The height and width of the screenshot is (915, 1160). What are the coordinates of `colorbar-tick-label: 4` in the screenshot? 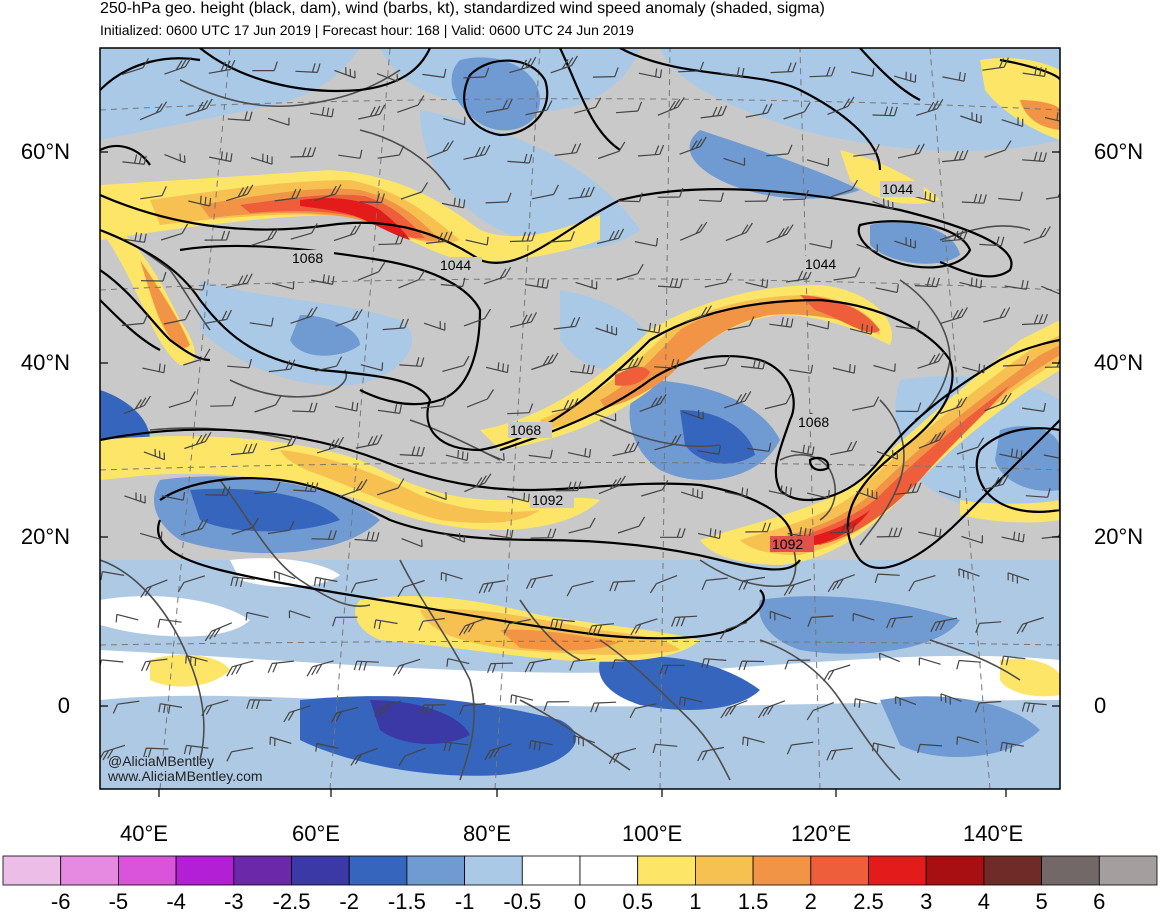 It's located at (984, 901).